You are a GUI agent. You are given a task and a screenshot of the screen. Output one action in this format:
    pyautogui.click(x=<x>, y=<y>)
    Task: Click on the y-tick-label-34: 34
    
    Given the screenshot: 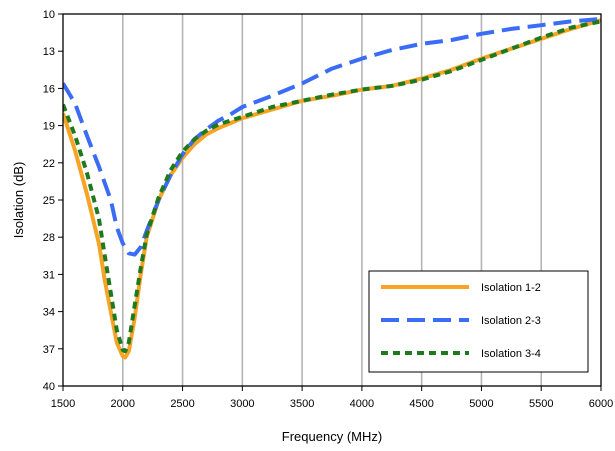 What is the action you would take?
    pyautogui.click(x=49, y=313)
    